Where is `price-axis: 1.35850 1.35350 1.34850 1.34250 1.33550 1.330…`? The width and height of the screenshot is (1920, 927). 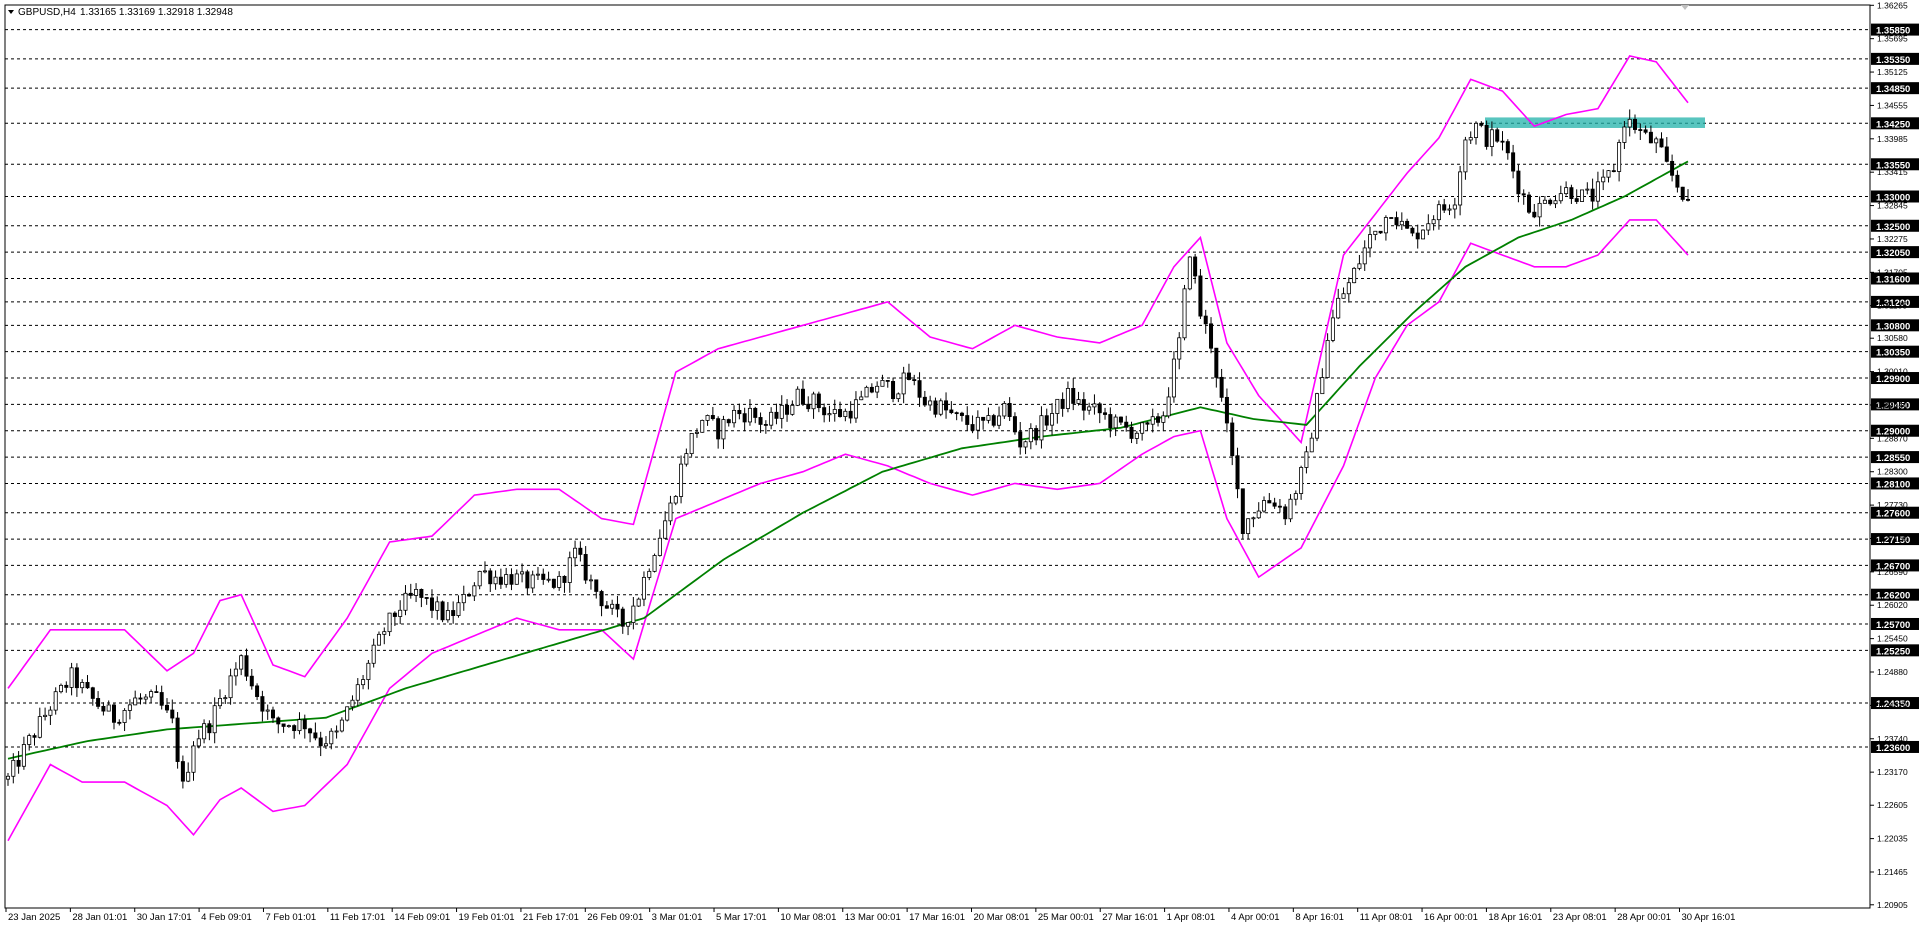
price-axis: 1.35850 1.35350 1.34850 1.34250 1.33550 1.330… is located at coordinates (1894, 455).